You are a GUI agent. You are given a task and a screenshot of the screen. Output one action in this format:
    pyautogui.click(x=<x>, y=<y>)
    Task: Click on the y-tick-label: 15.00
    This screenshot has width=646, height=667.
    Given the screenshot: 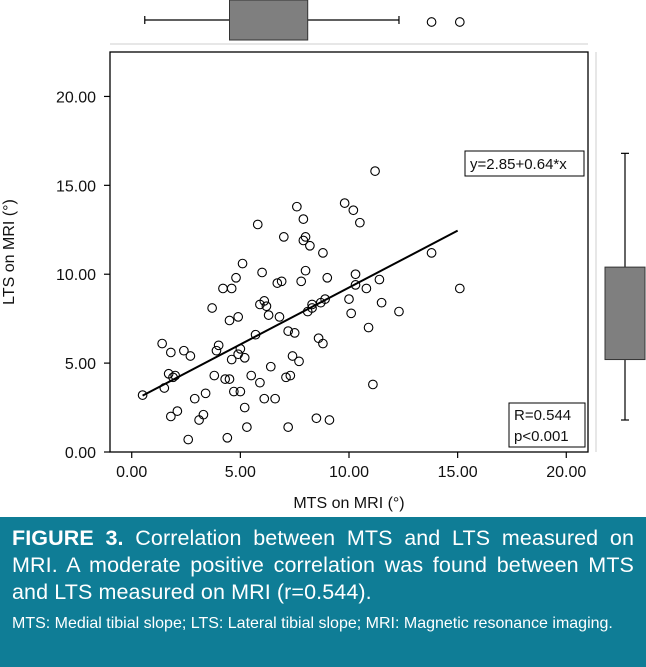 What is the action you would take?
    pyautogui.click(x=76, y=186)
    